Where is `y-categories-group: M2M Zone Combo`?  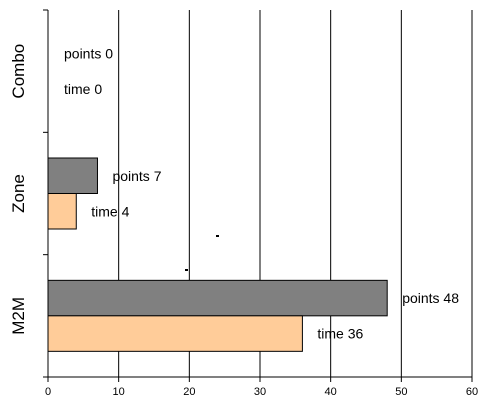
y-categories-group: M2M Zone Combo is located at coordinates (28, 193).